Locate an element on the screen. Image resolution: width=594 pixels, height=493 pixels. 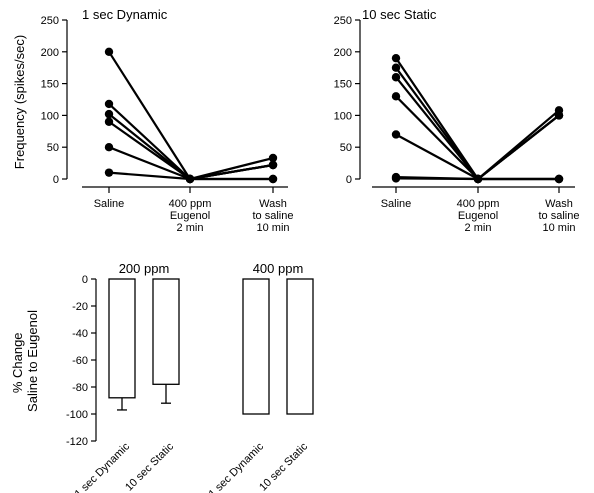
group-label: 200 ppm is located at coordinates (144, 268).